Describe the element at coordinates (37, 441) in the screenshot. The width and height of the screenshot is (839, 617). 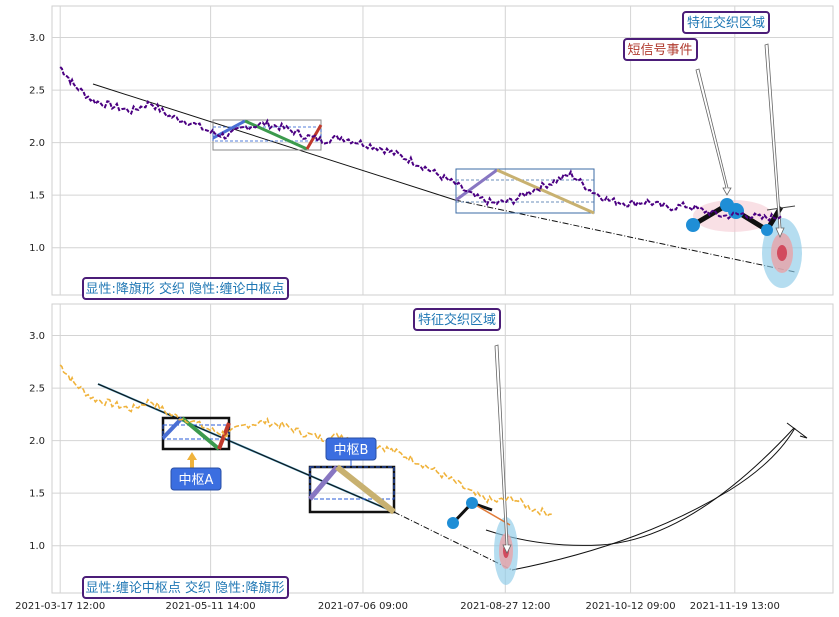
I see `bottom-ytick-label: 2.0` at that location.